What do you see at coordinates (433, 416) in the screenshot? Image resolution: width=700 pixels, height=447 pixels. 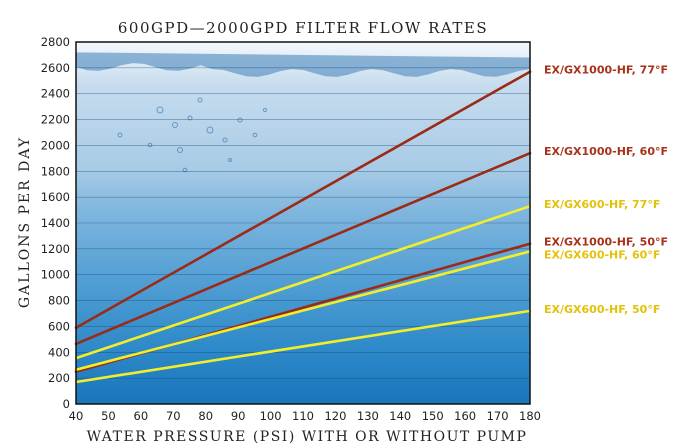 I see `x-tick-label: 150` at bounding box center [433, 416].